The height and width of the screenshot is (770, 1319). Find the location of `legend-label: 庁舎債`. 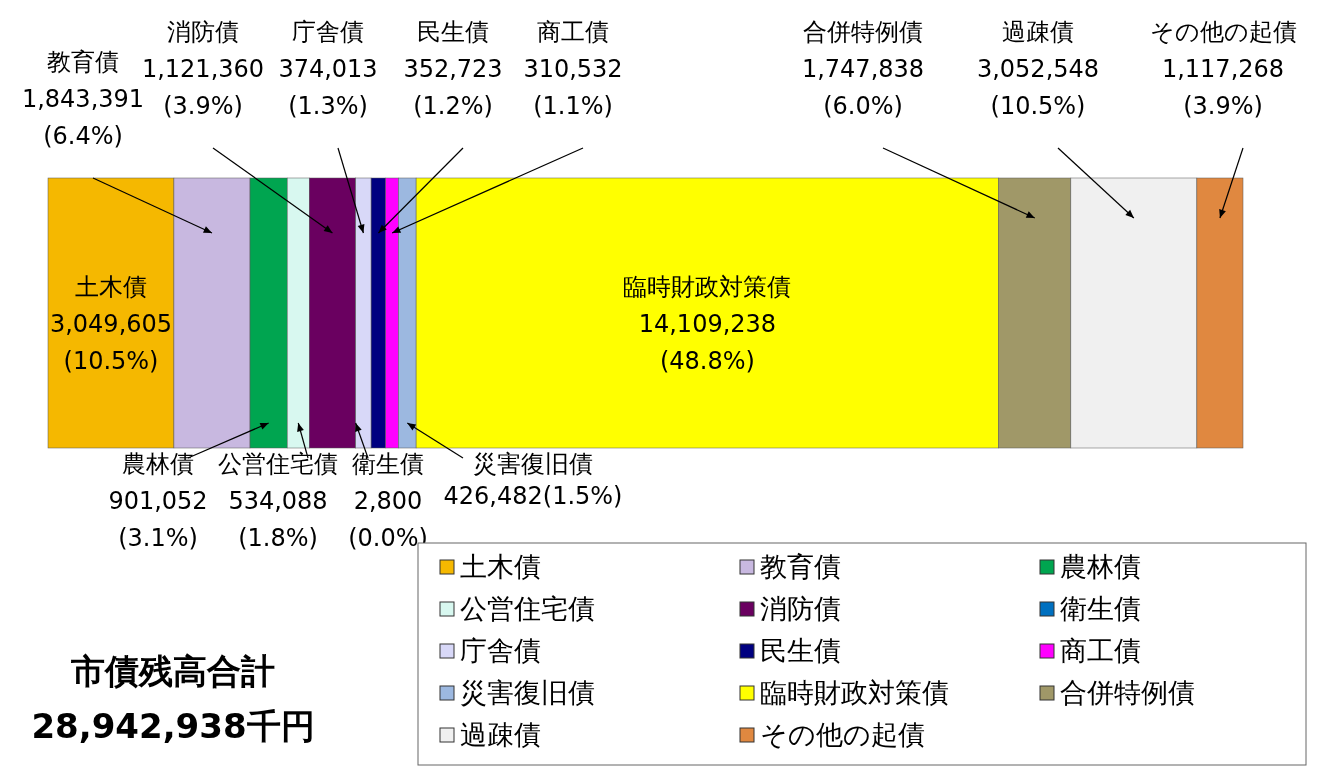

legend-label: 庁舎債 is located at coordinates (500, 650).